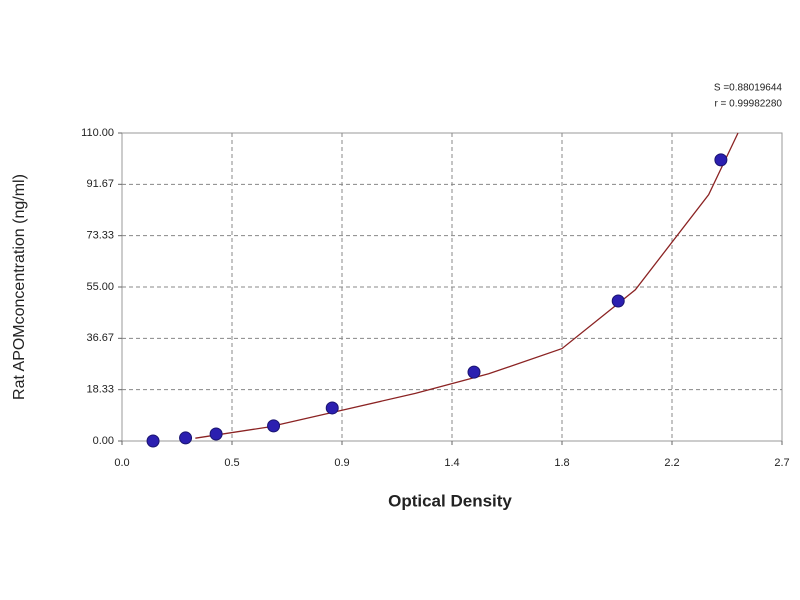 This screenshot has height=600, width=800. What do you see at coordinates (231, 463) in the screenshot?
I see `x-tick-label: 0.5` at bounding box center [231, 463].